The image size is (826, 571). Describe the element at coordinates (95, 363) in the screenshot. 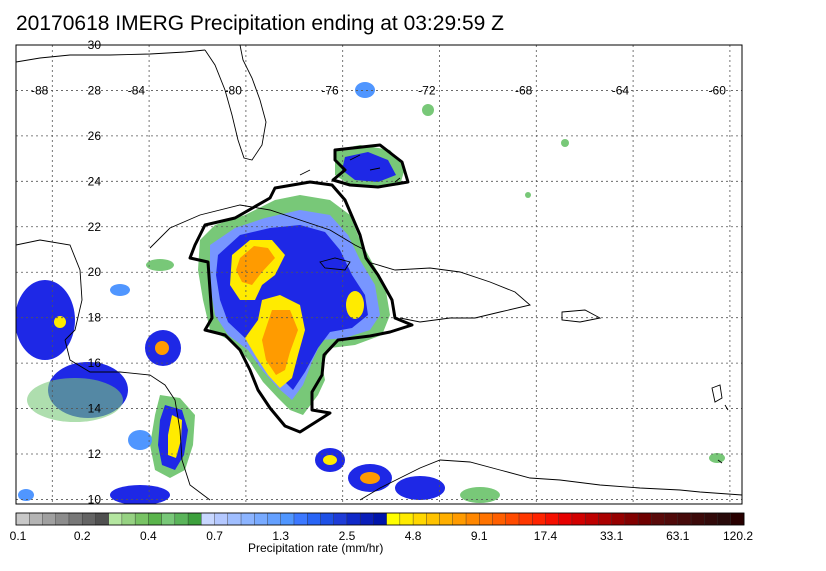

I see `lat-label: 16` at that location.